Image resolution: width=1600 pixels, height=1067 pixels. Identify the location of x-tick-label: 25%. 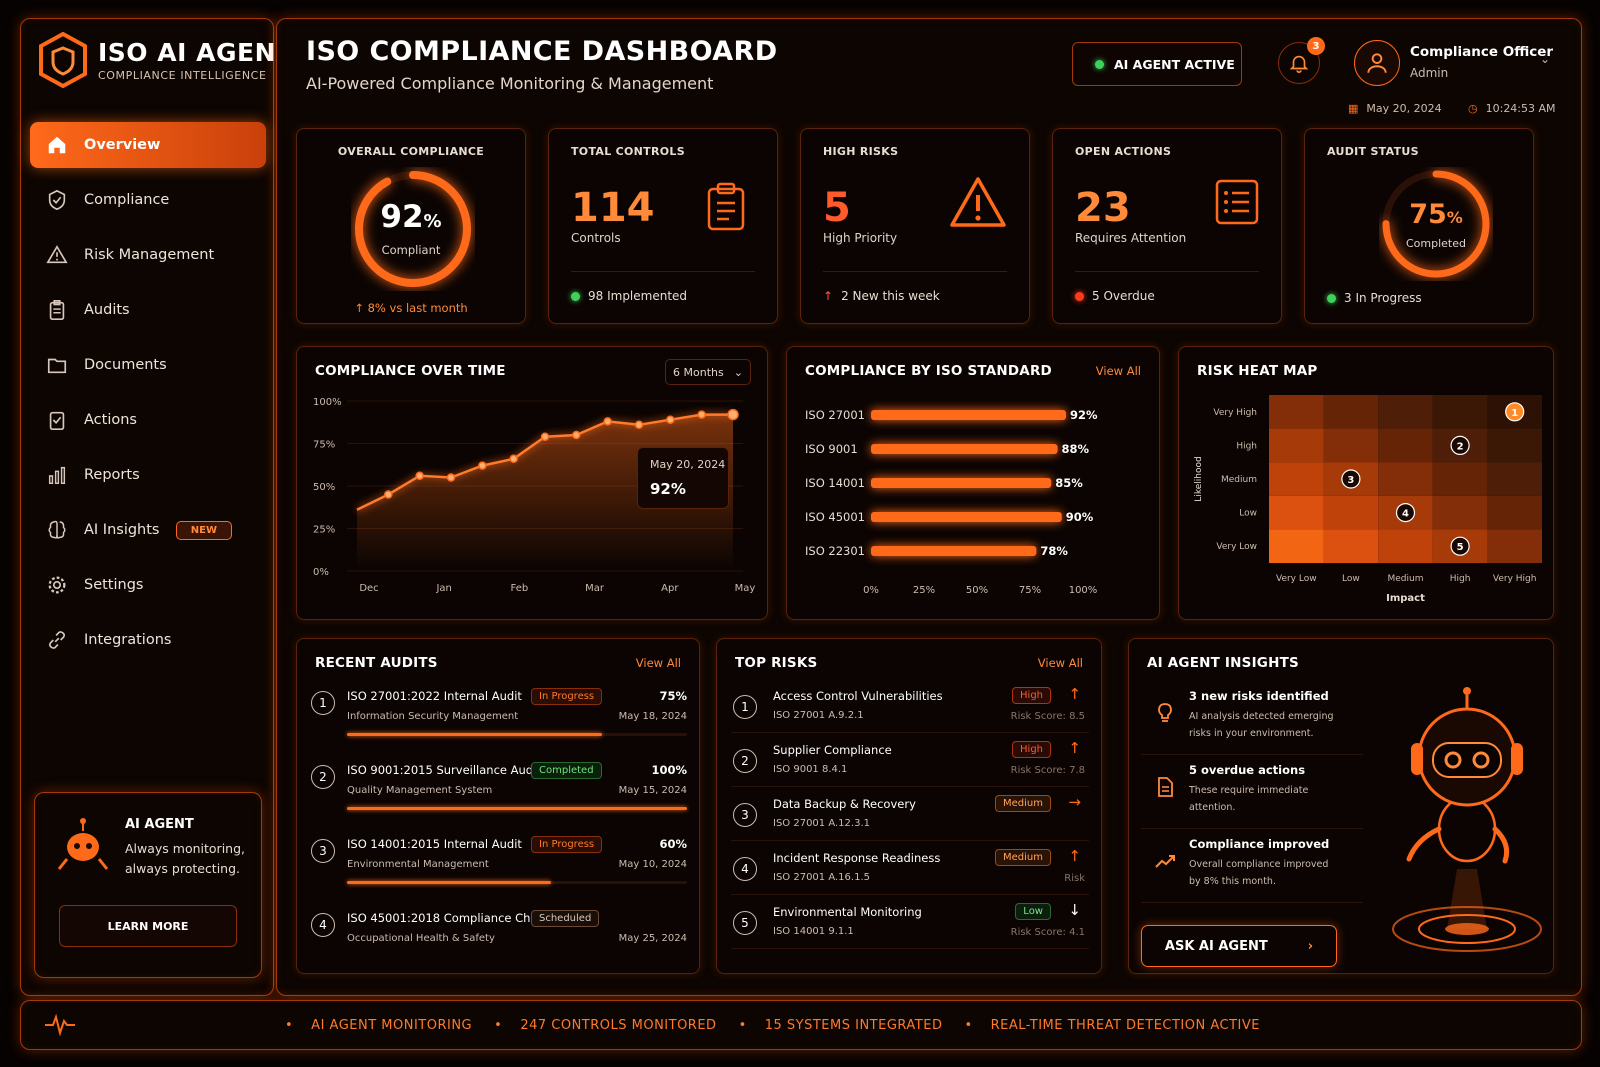
(924, 590).